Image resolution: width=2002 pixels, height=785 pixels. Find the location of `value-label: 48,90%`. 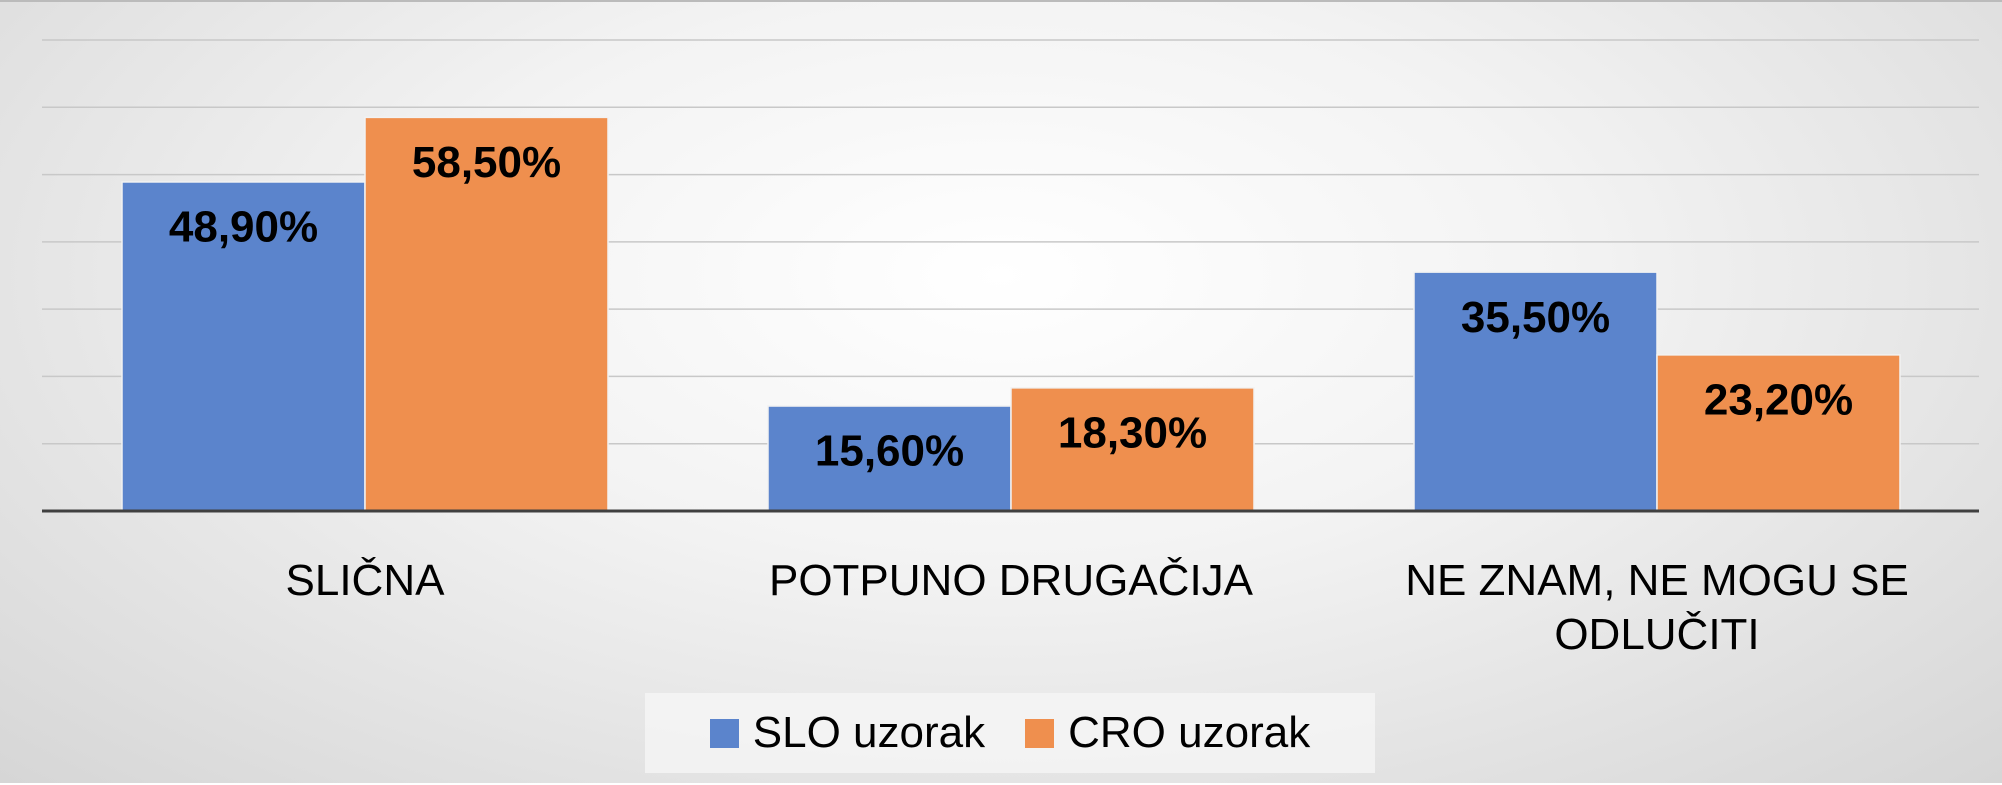

value-label: 48,90% is located at coordinates (243, 227).